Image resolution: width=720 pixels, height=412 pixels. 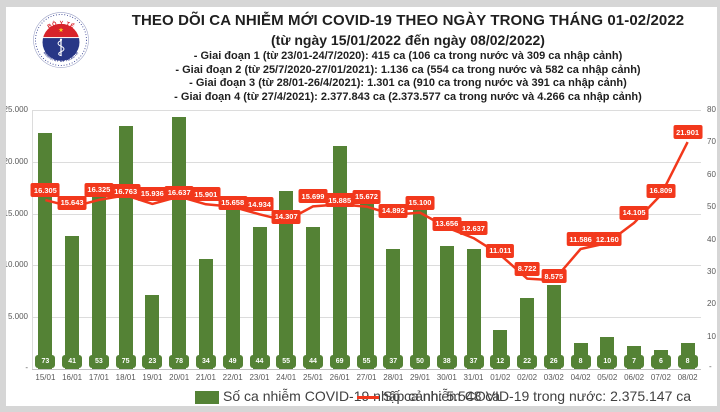 I want to click on bar-value-label: 12, so click(x=500, y=361).